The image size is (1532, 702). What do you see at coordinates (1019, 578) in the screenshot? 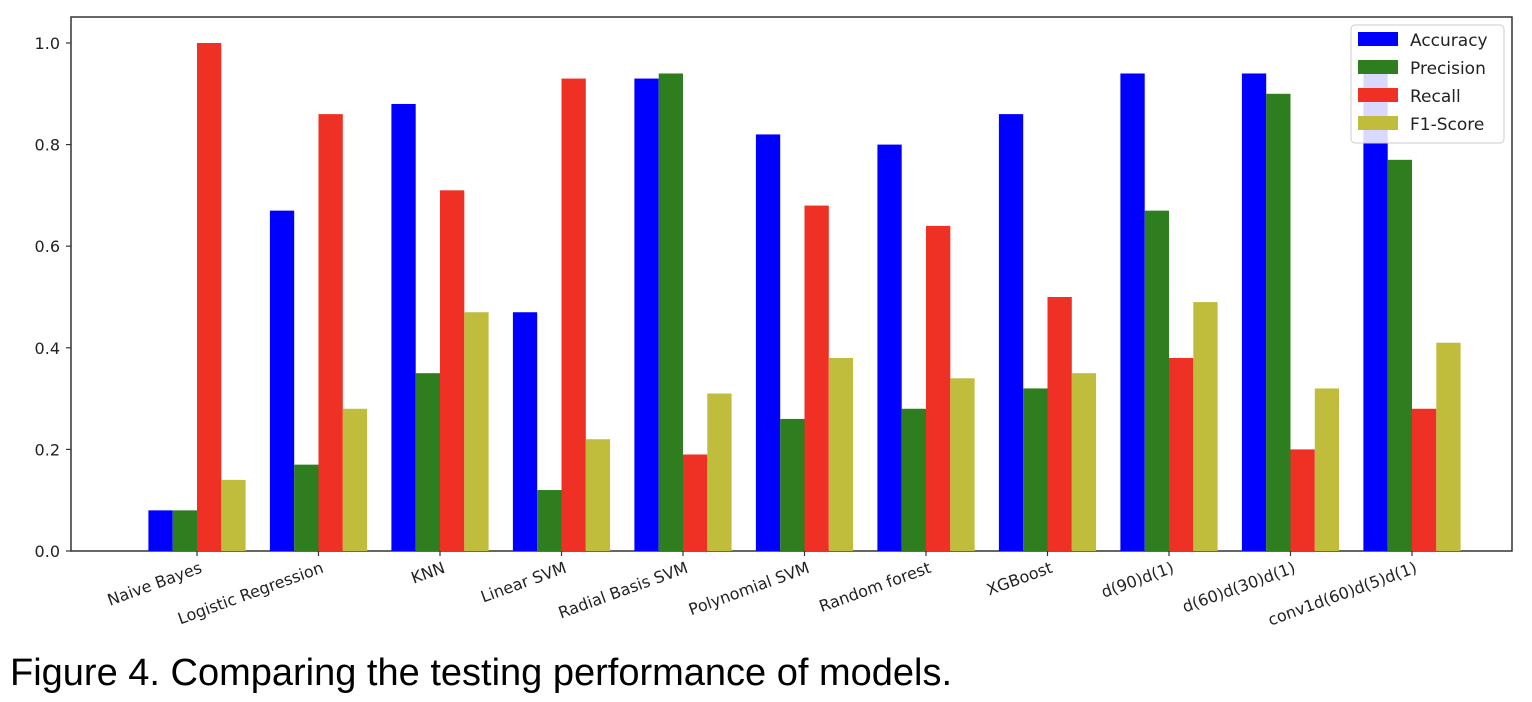
I see `x-tick-label: XGBoost` at bounding box center [1019, 578].